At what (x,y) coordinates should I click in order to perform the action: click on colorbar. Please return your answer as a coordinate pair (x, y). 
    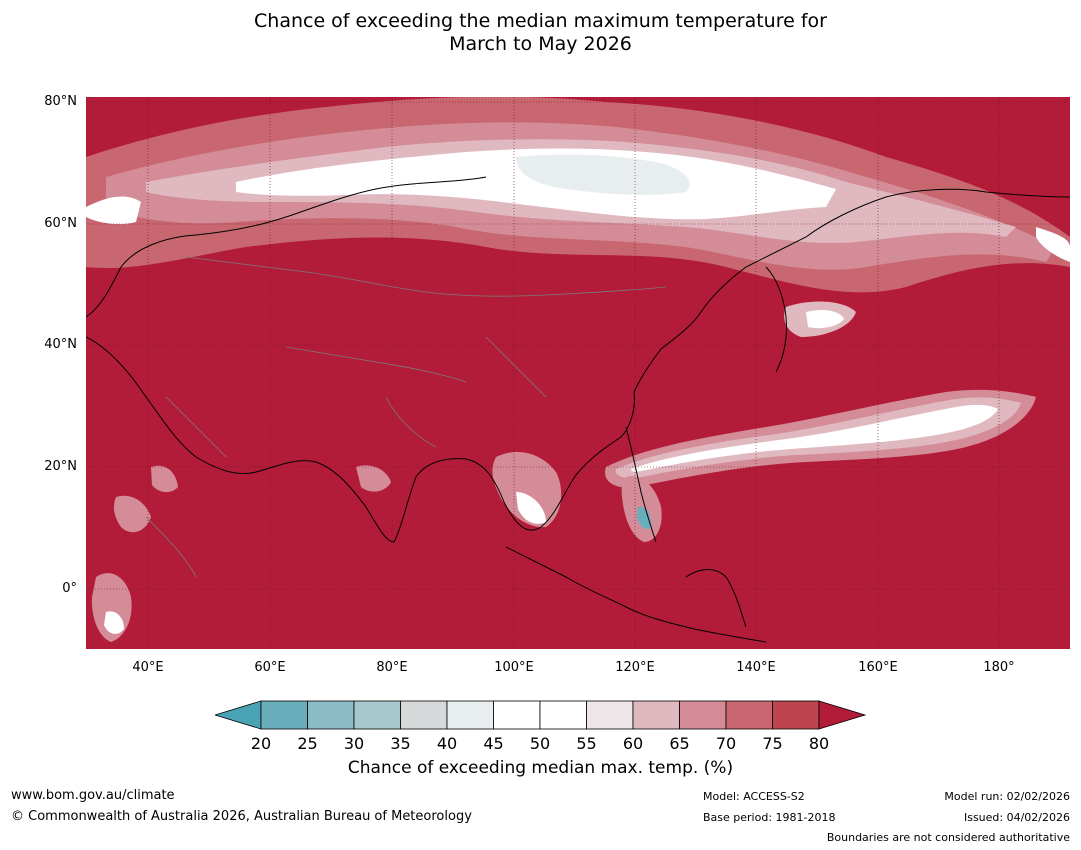
    Looking at the image, I should click on (540, 716).